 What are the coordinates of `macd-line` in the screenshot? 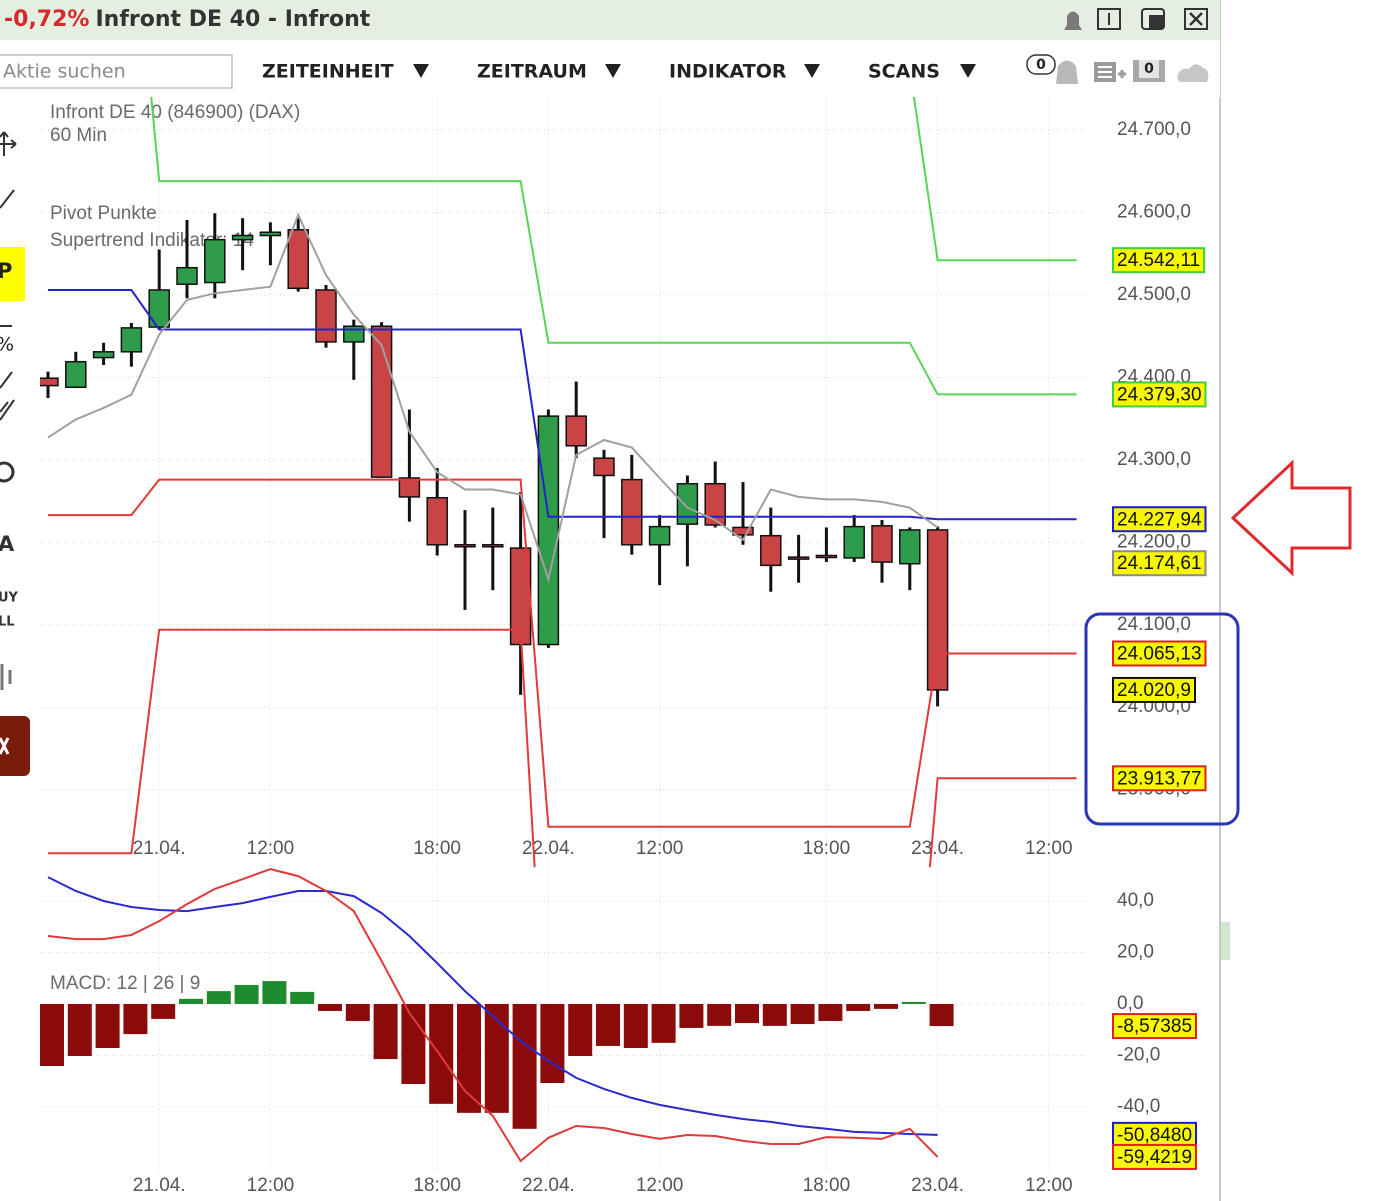 It's located at (492, 1006).